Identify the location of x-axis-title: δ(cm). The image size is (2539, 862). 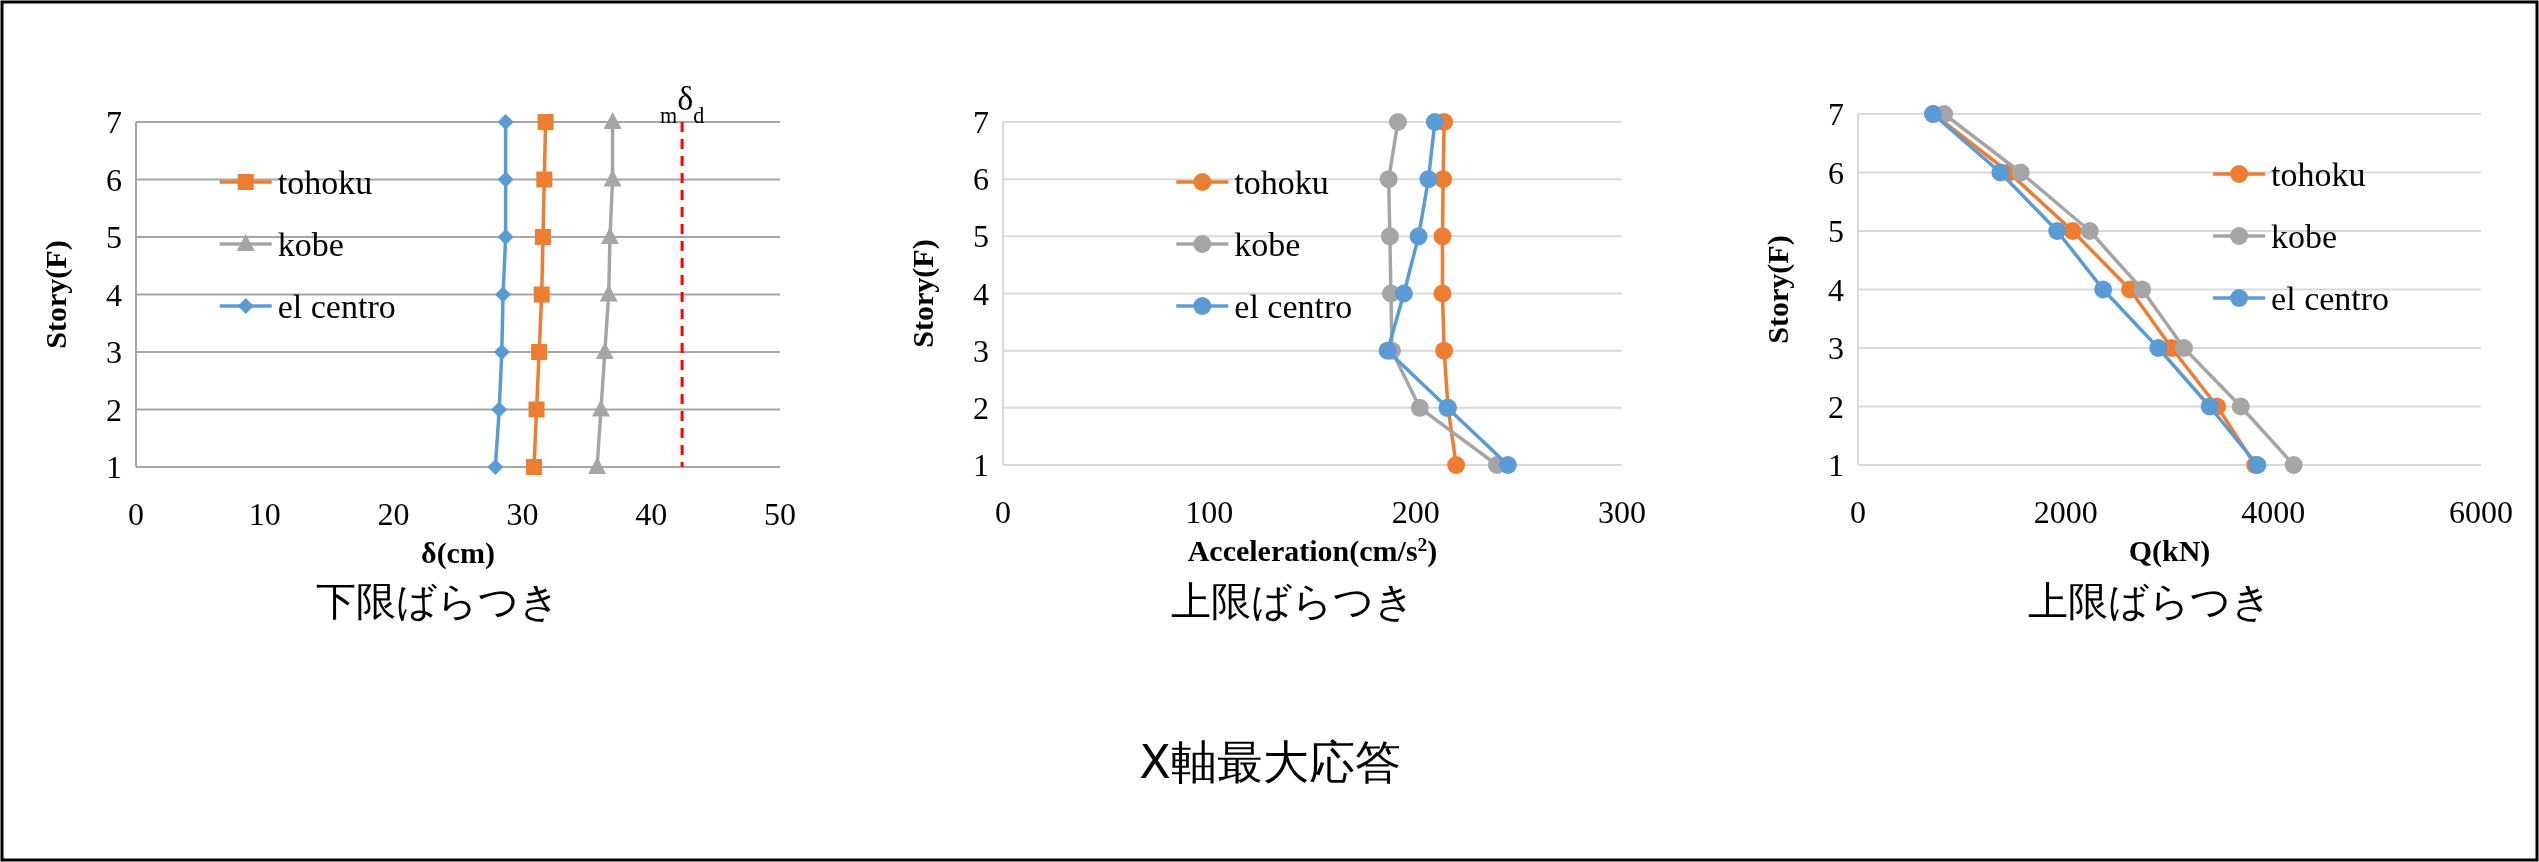
(458, 553).